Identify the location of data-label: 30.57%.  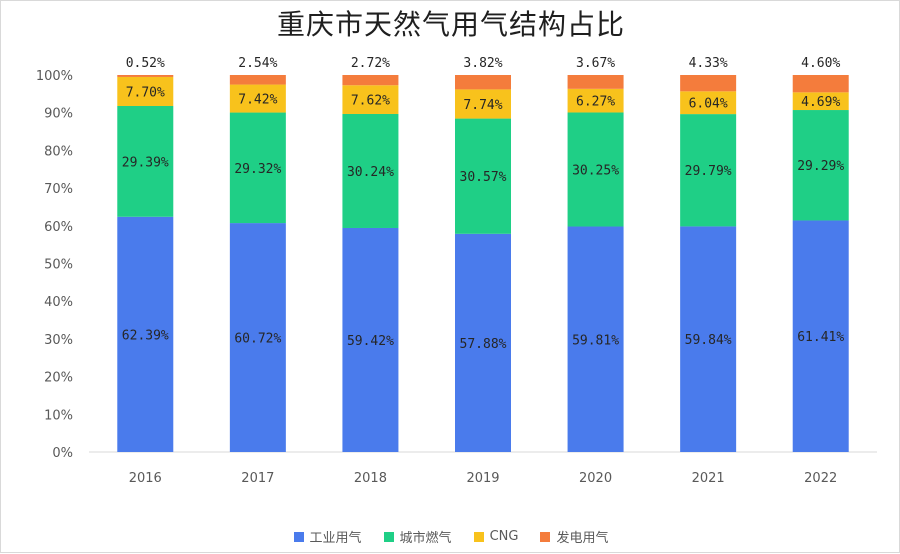
(483, 177).